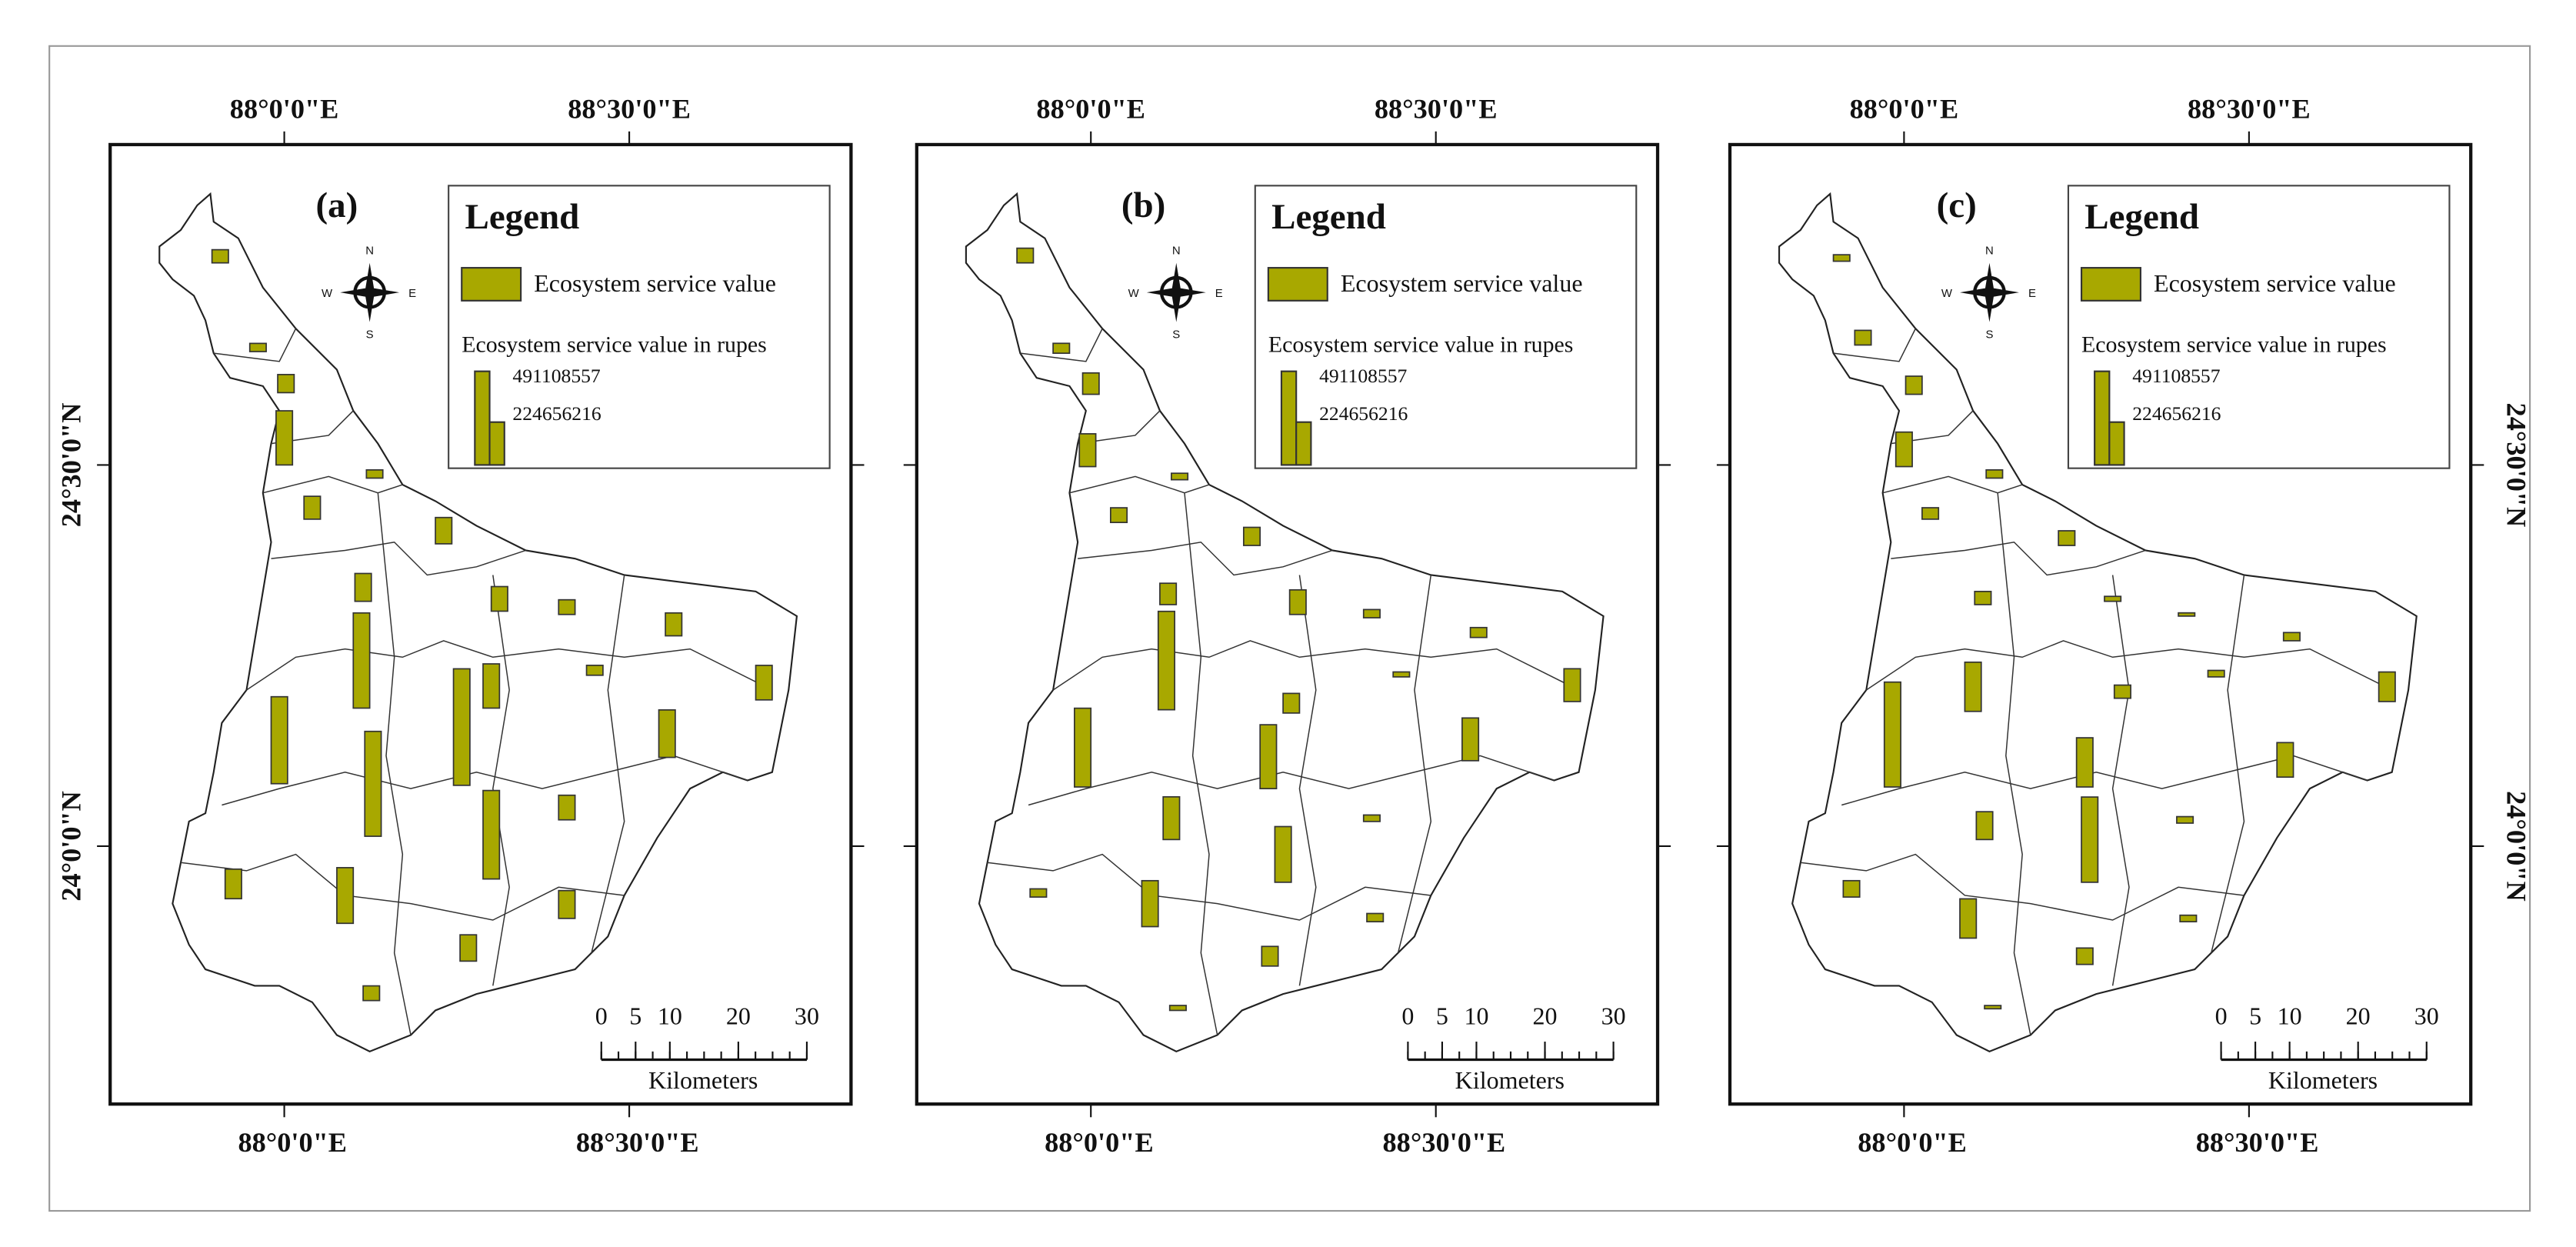  I want to click on scale-label: 10, so click(1476, 1015).